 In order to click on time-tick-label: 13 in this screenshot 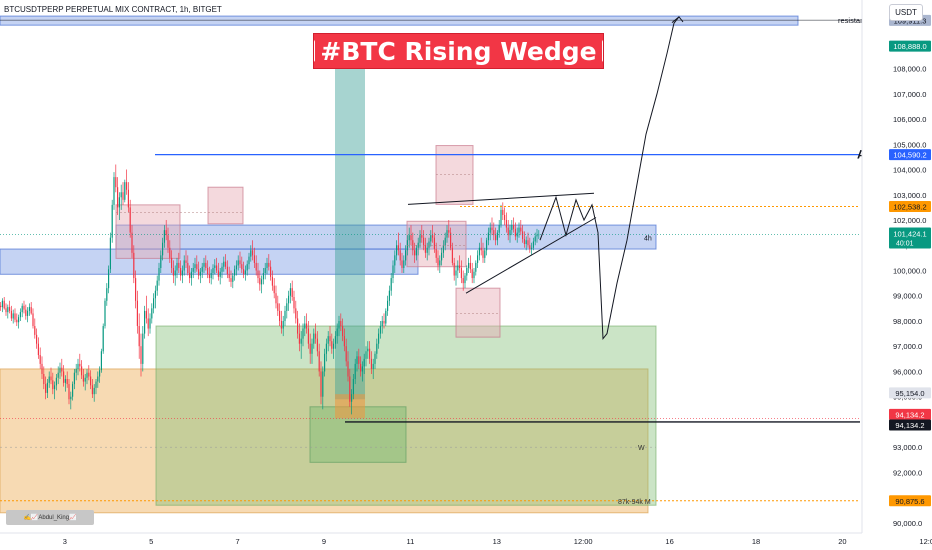, I will do `click(497, 541)`.